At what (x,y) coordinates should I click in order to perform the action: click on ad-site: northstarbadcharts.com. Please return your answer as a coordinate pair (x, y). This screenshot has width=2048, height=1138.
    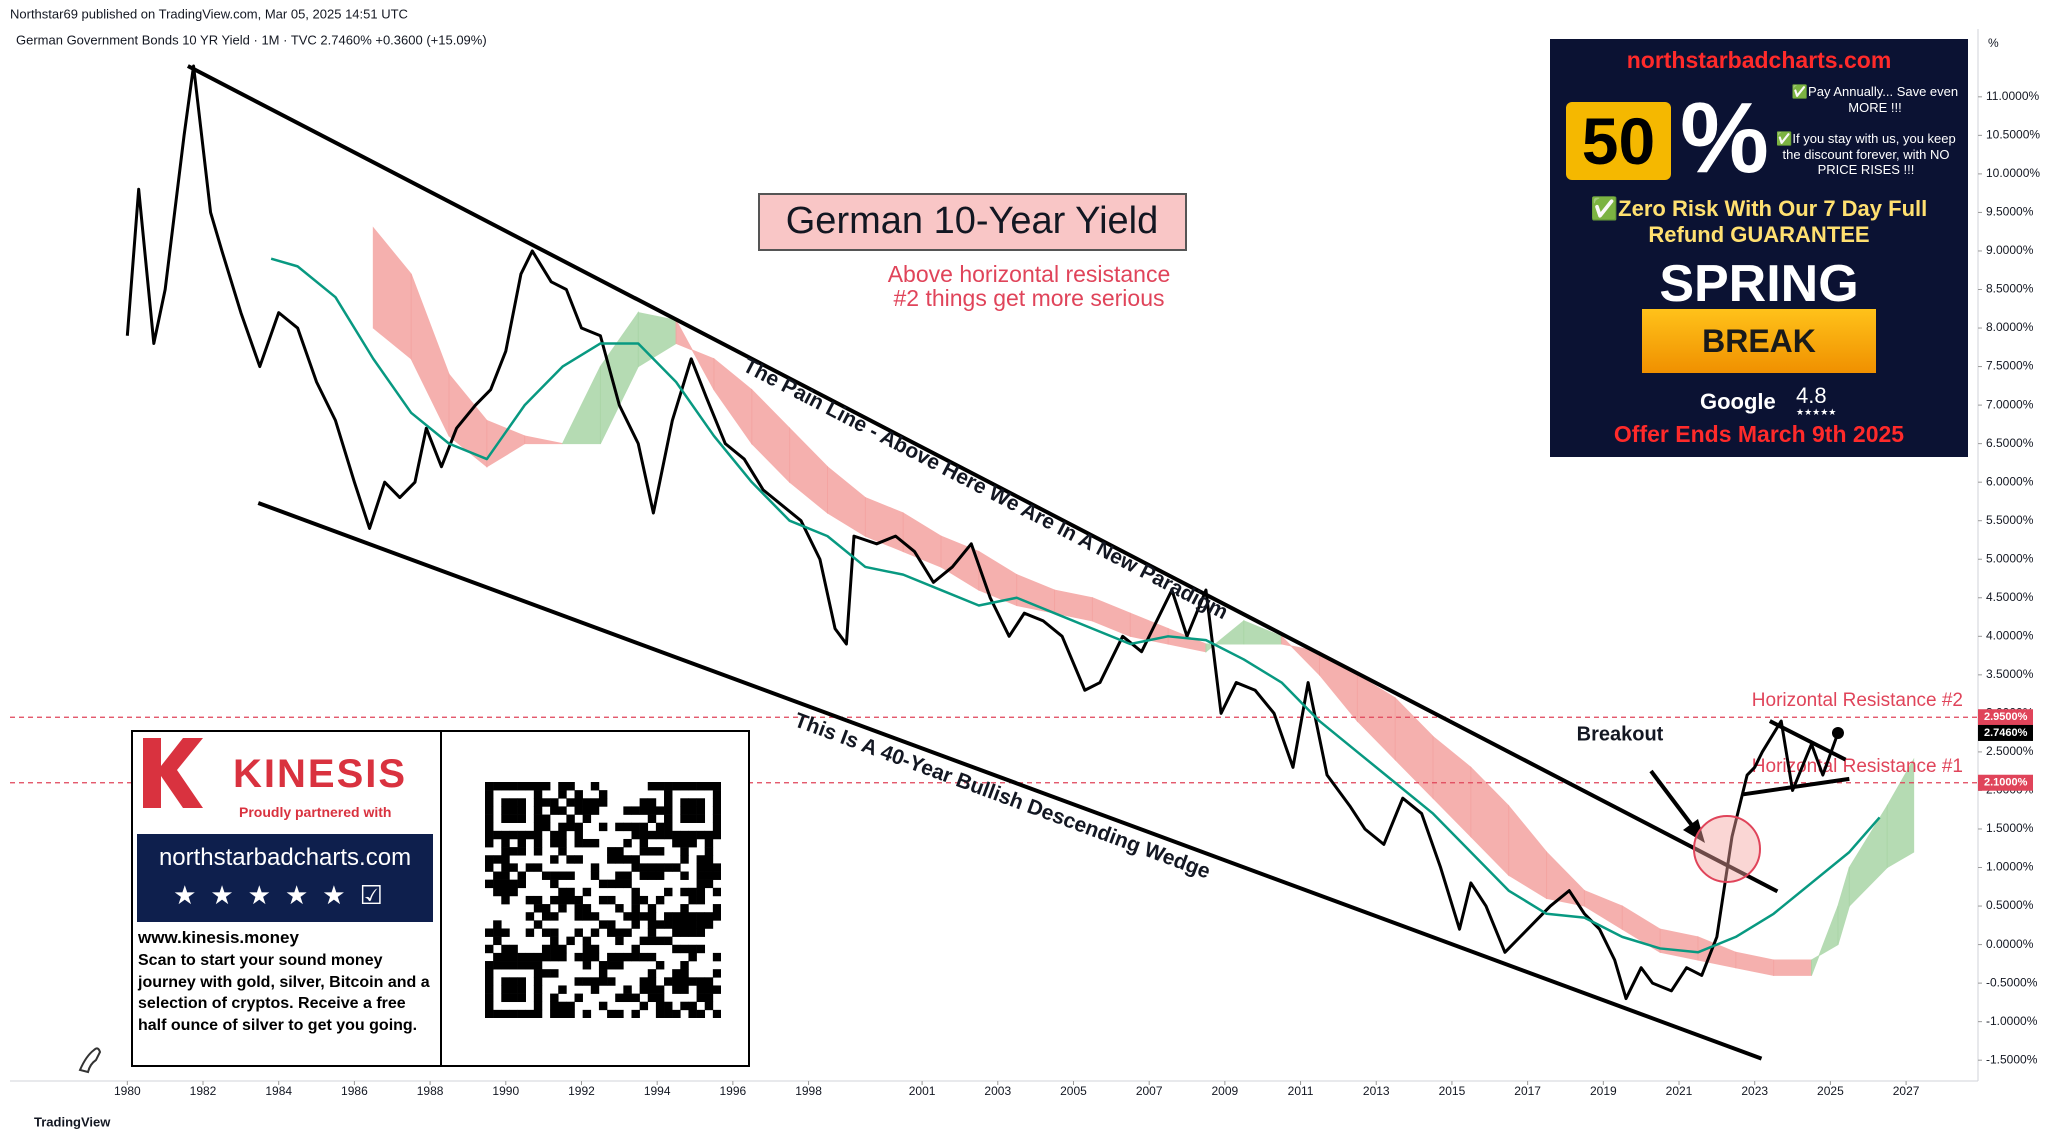
    Looking at the image, I should click on (1759, 60).